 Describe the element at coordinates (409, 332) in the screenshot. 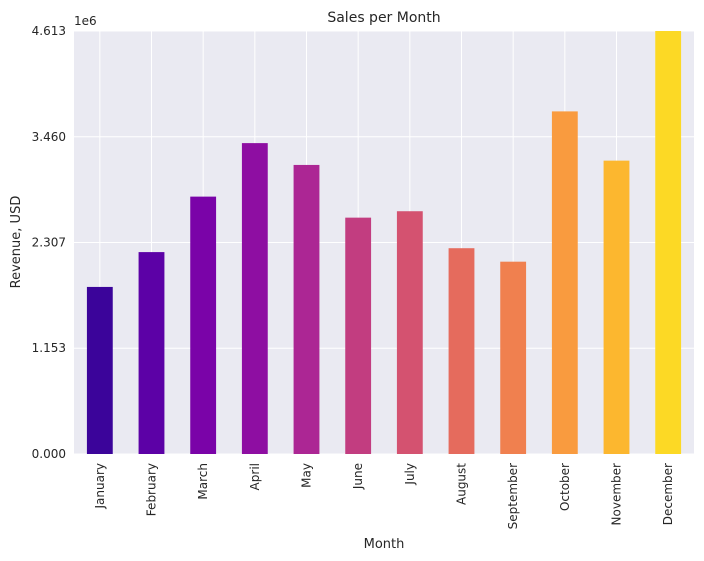

I see `bar-july` at that location.